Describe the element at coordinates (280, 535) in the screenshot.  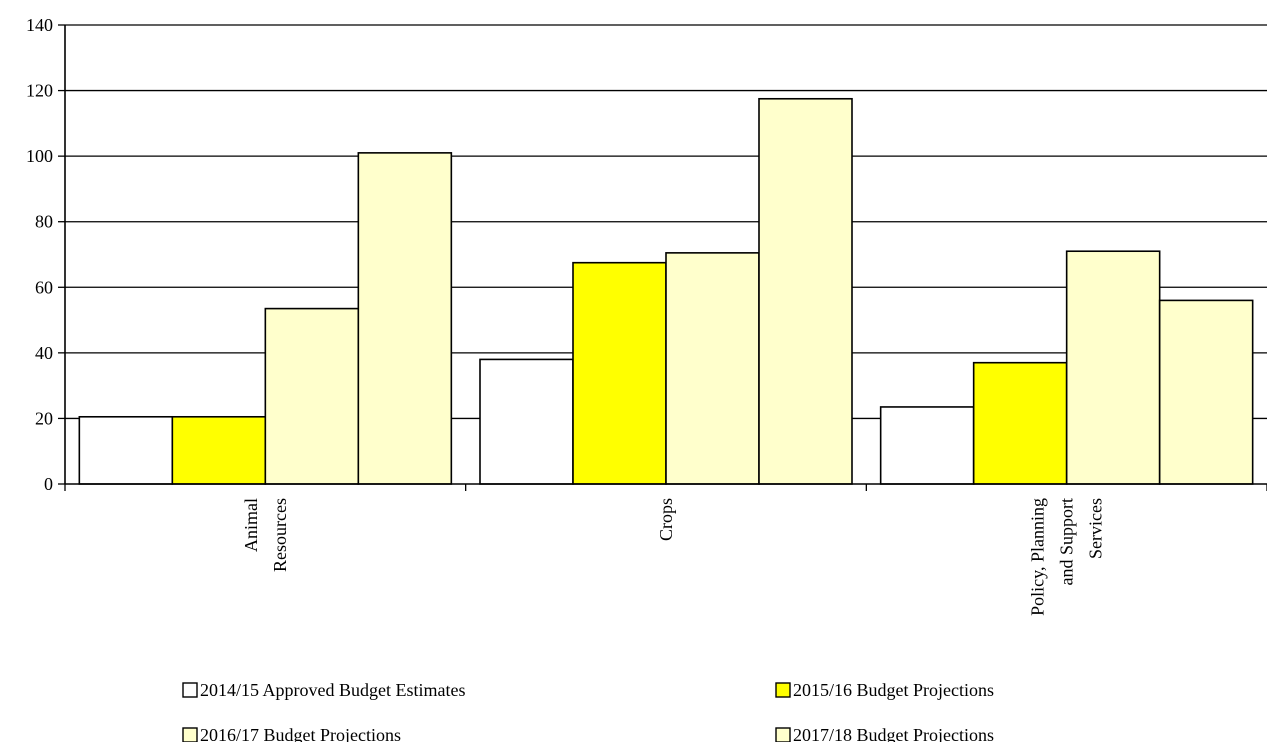
I see `category-label: Resources` at that location.